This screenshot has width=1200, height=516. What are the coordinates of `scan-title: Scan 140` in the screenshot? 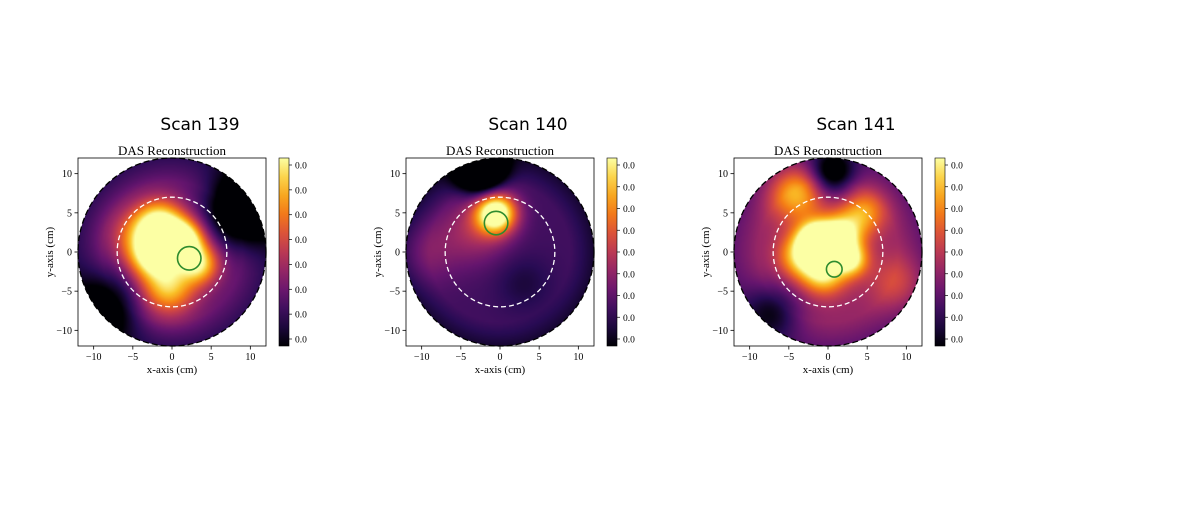 It's located at (528, 125).